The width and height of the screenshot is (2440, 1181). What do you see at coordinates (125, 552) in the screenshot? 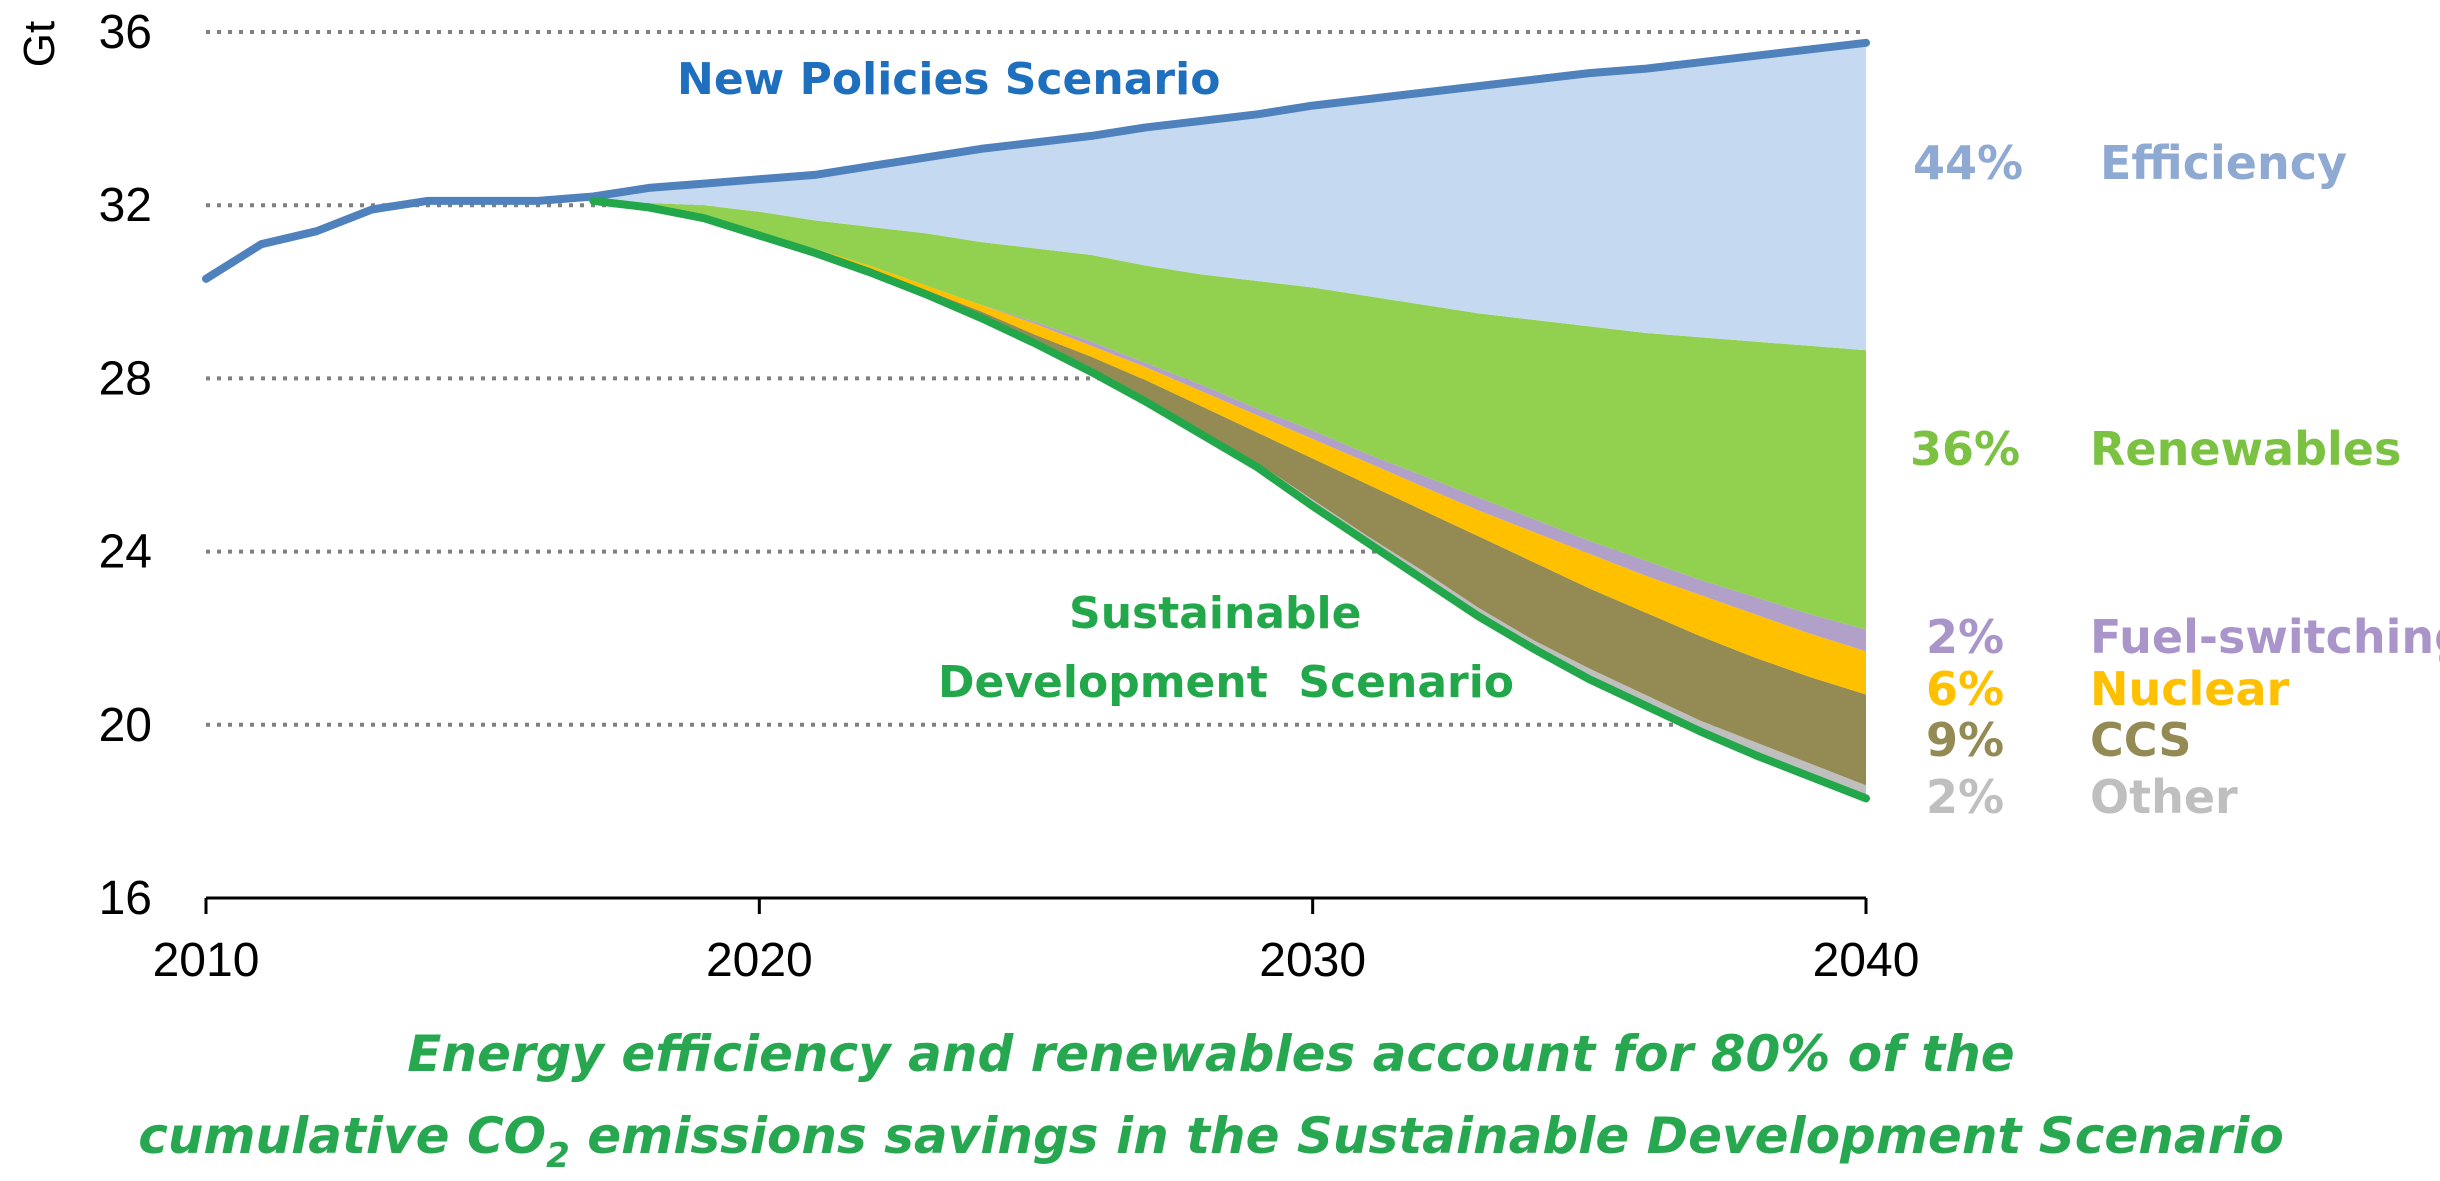
I see `y-tick-label: 24` at bounding box center [125, 552].